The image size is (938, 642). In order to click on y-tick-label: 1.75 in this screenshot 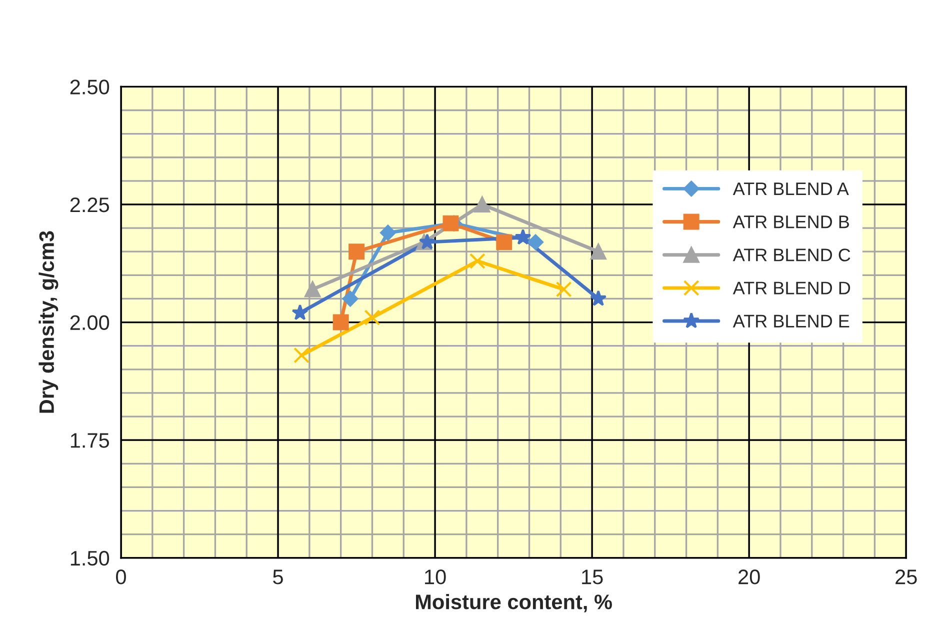, I will do `click(90, 440)`.